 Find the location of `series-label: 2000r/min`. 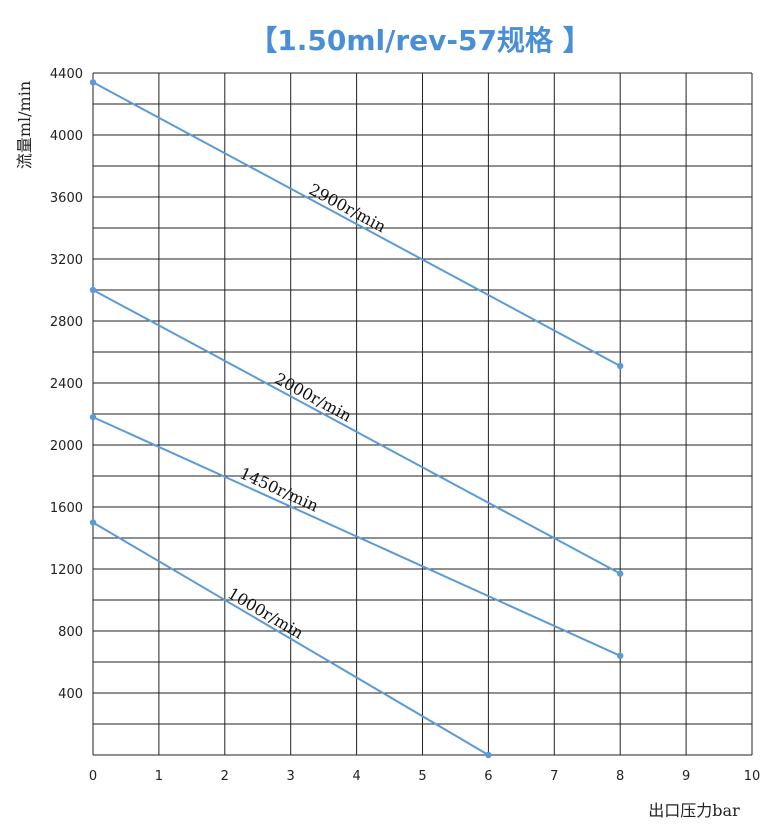

series-label: 2000r/min is located at coordinates (313, 397).